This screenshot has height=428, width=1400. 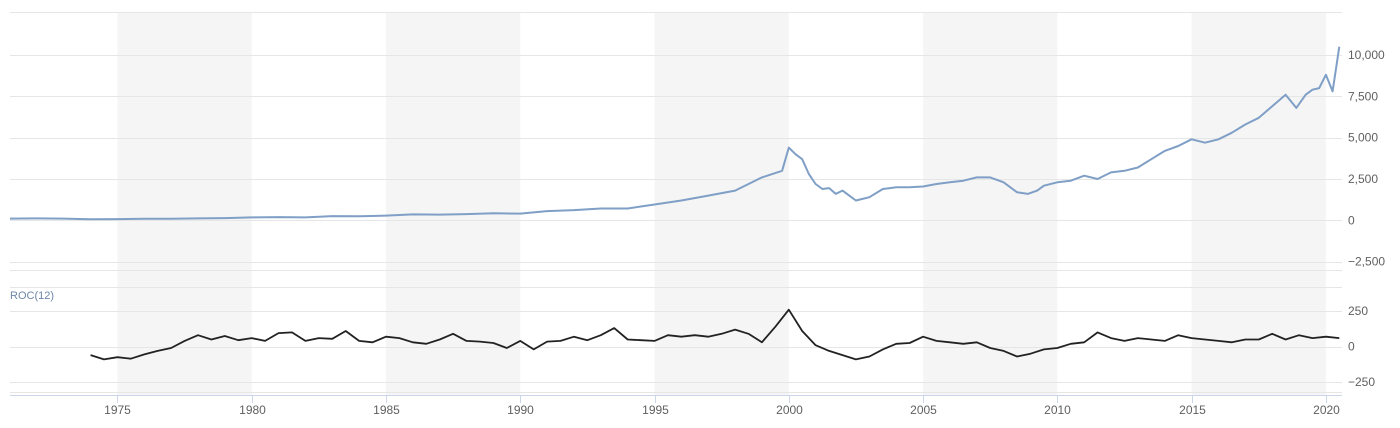 What do you see at coordinates (1366, 55) in the screenshot?
I see `main-y-tick-label: 10,000` at bounding box center [1366, 55].